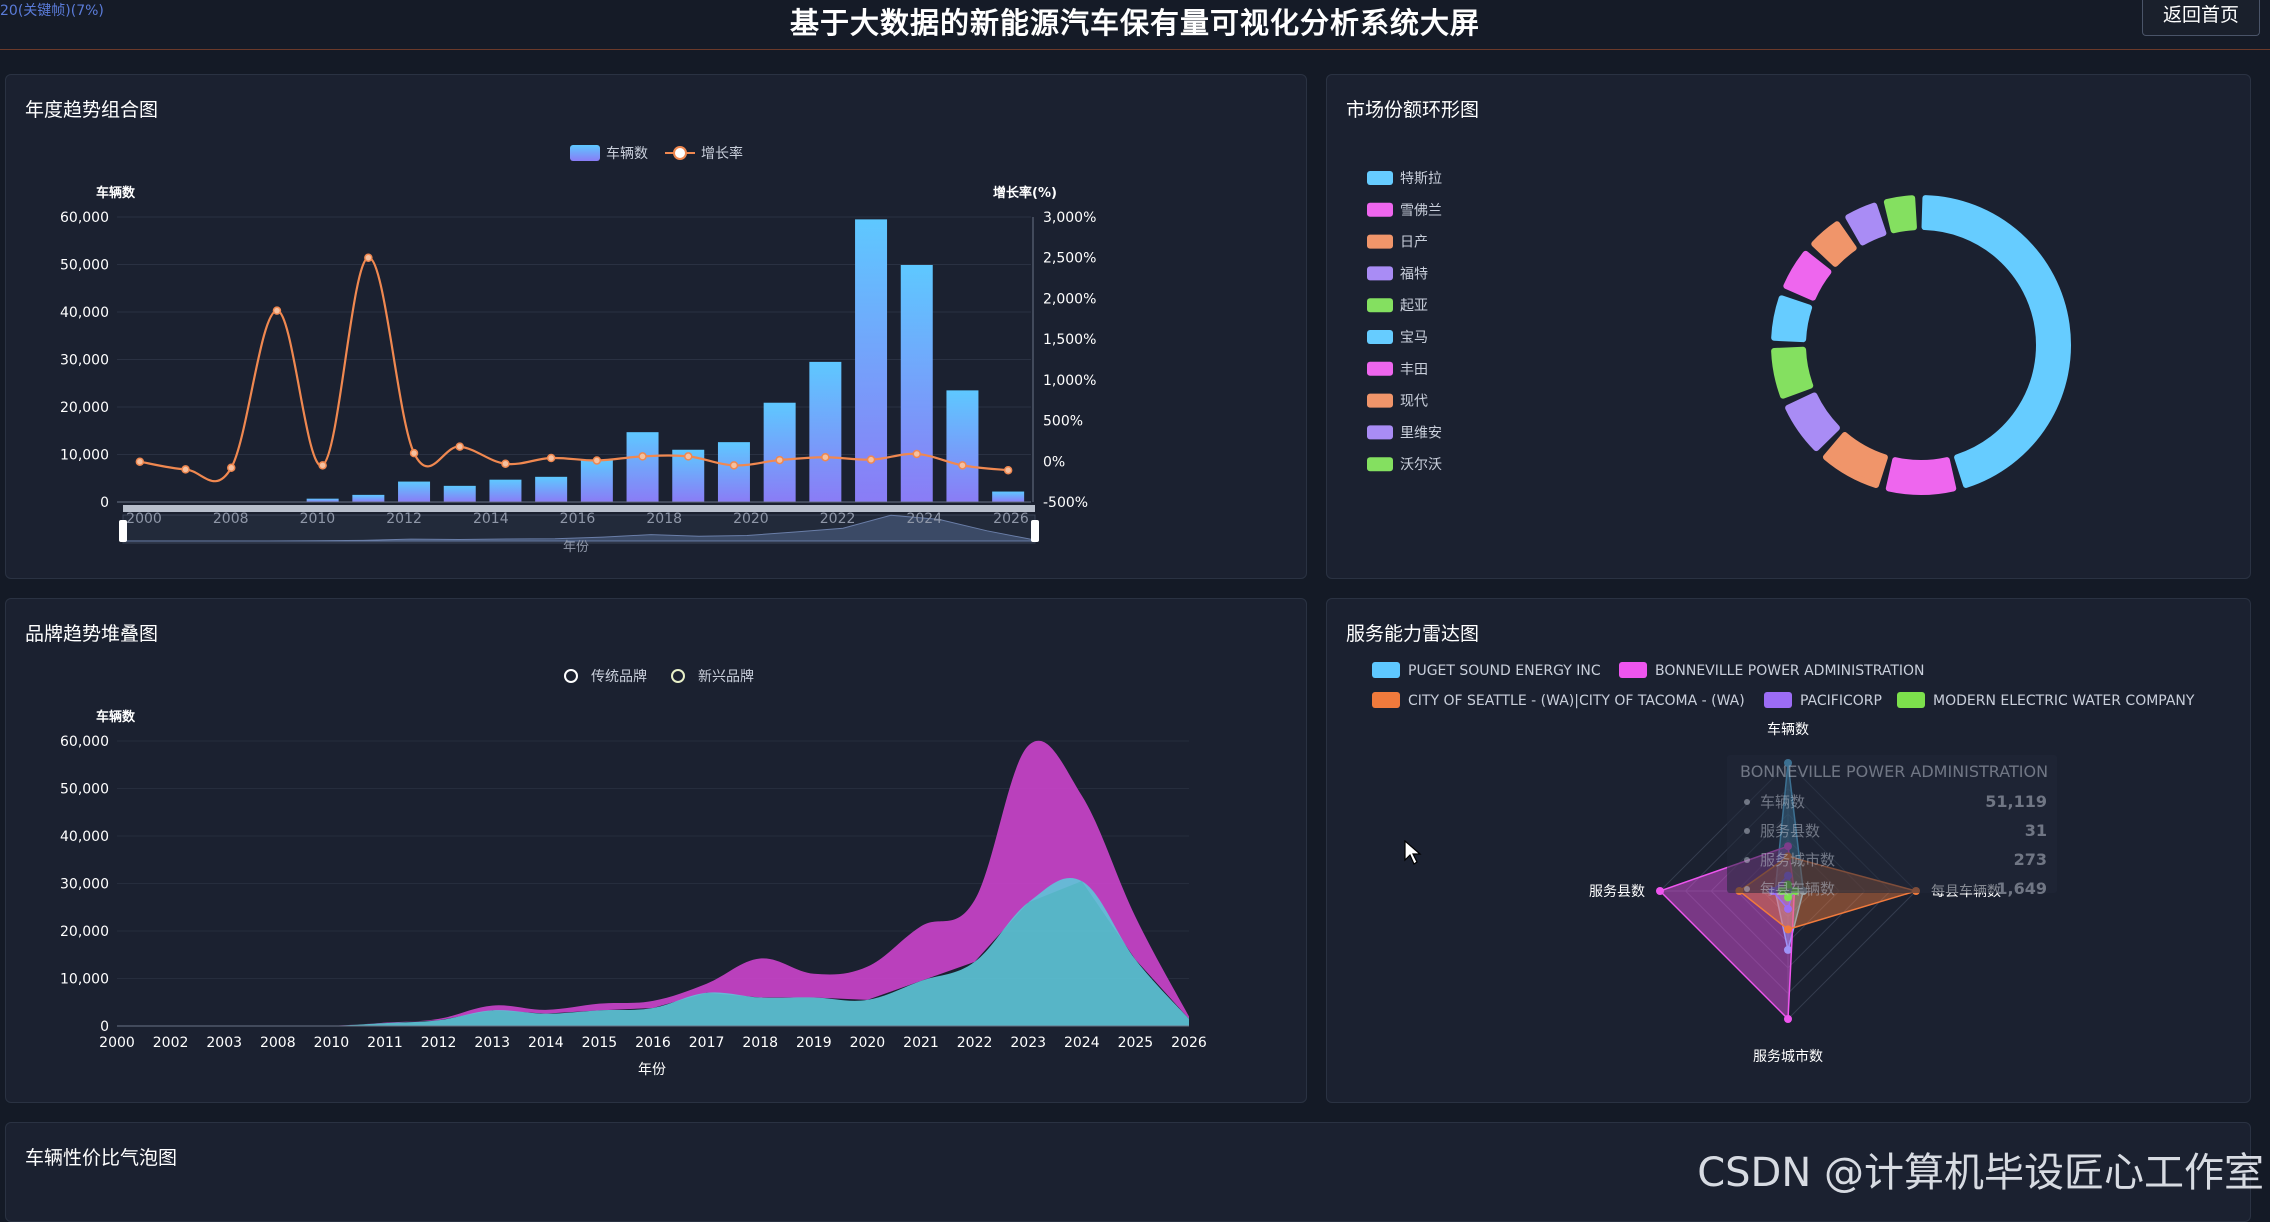 The image size is (2270, 1222). Describe the element at coordinates (1069, 218) in the screenshot. I see `y-right-tick-label: 3,000%` at that location.